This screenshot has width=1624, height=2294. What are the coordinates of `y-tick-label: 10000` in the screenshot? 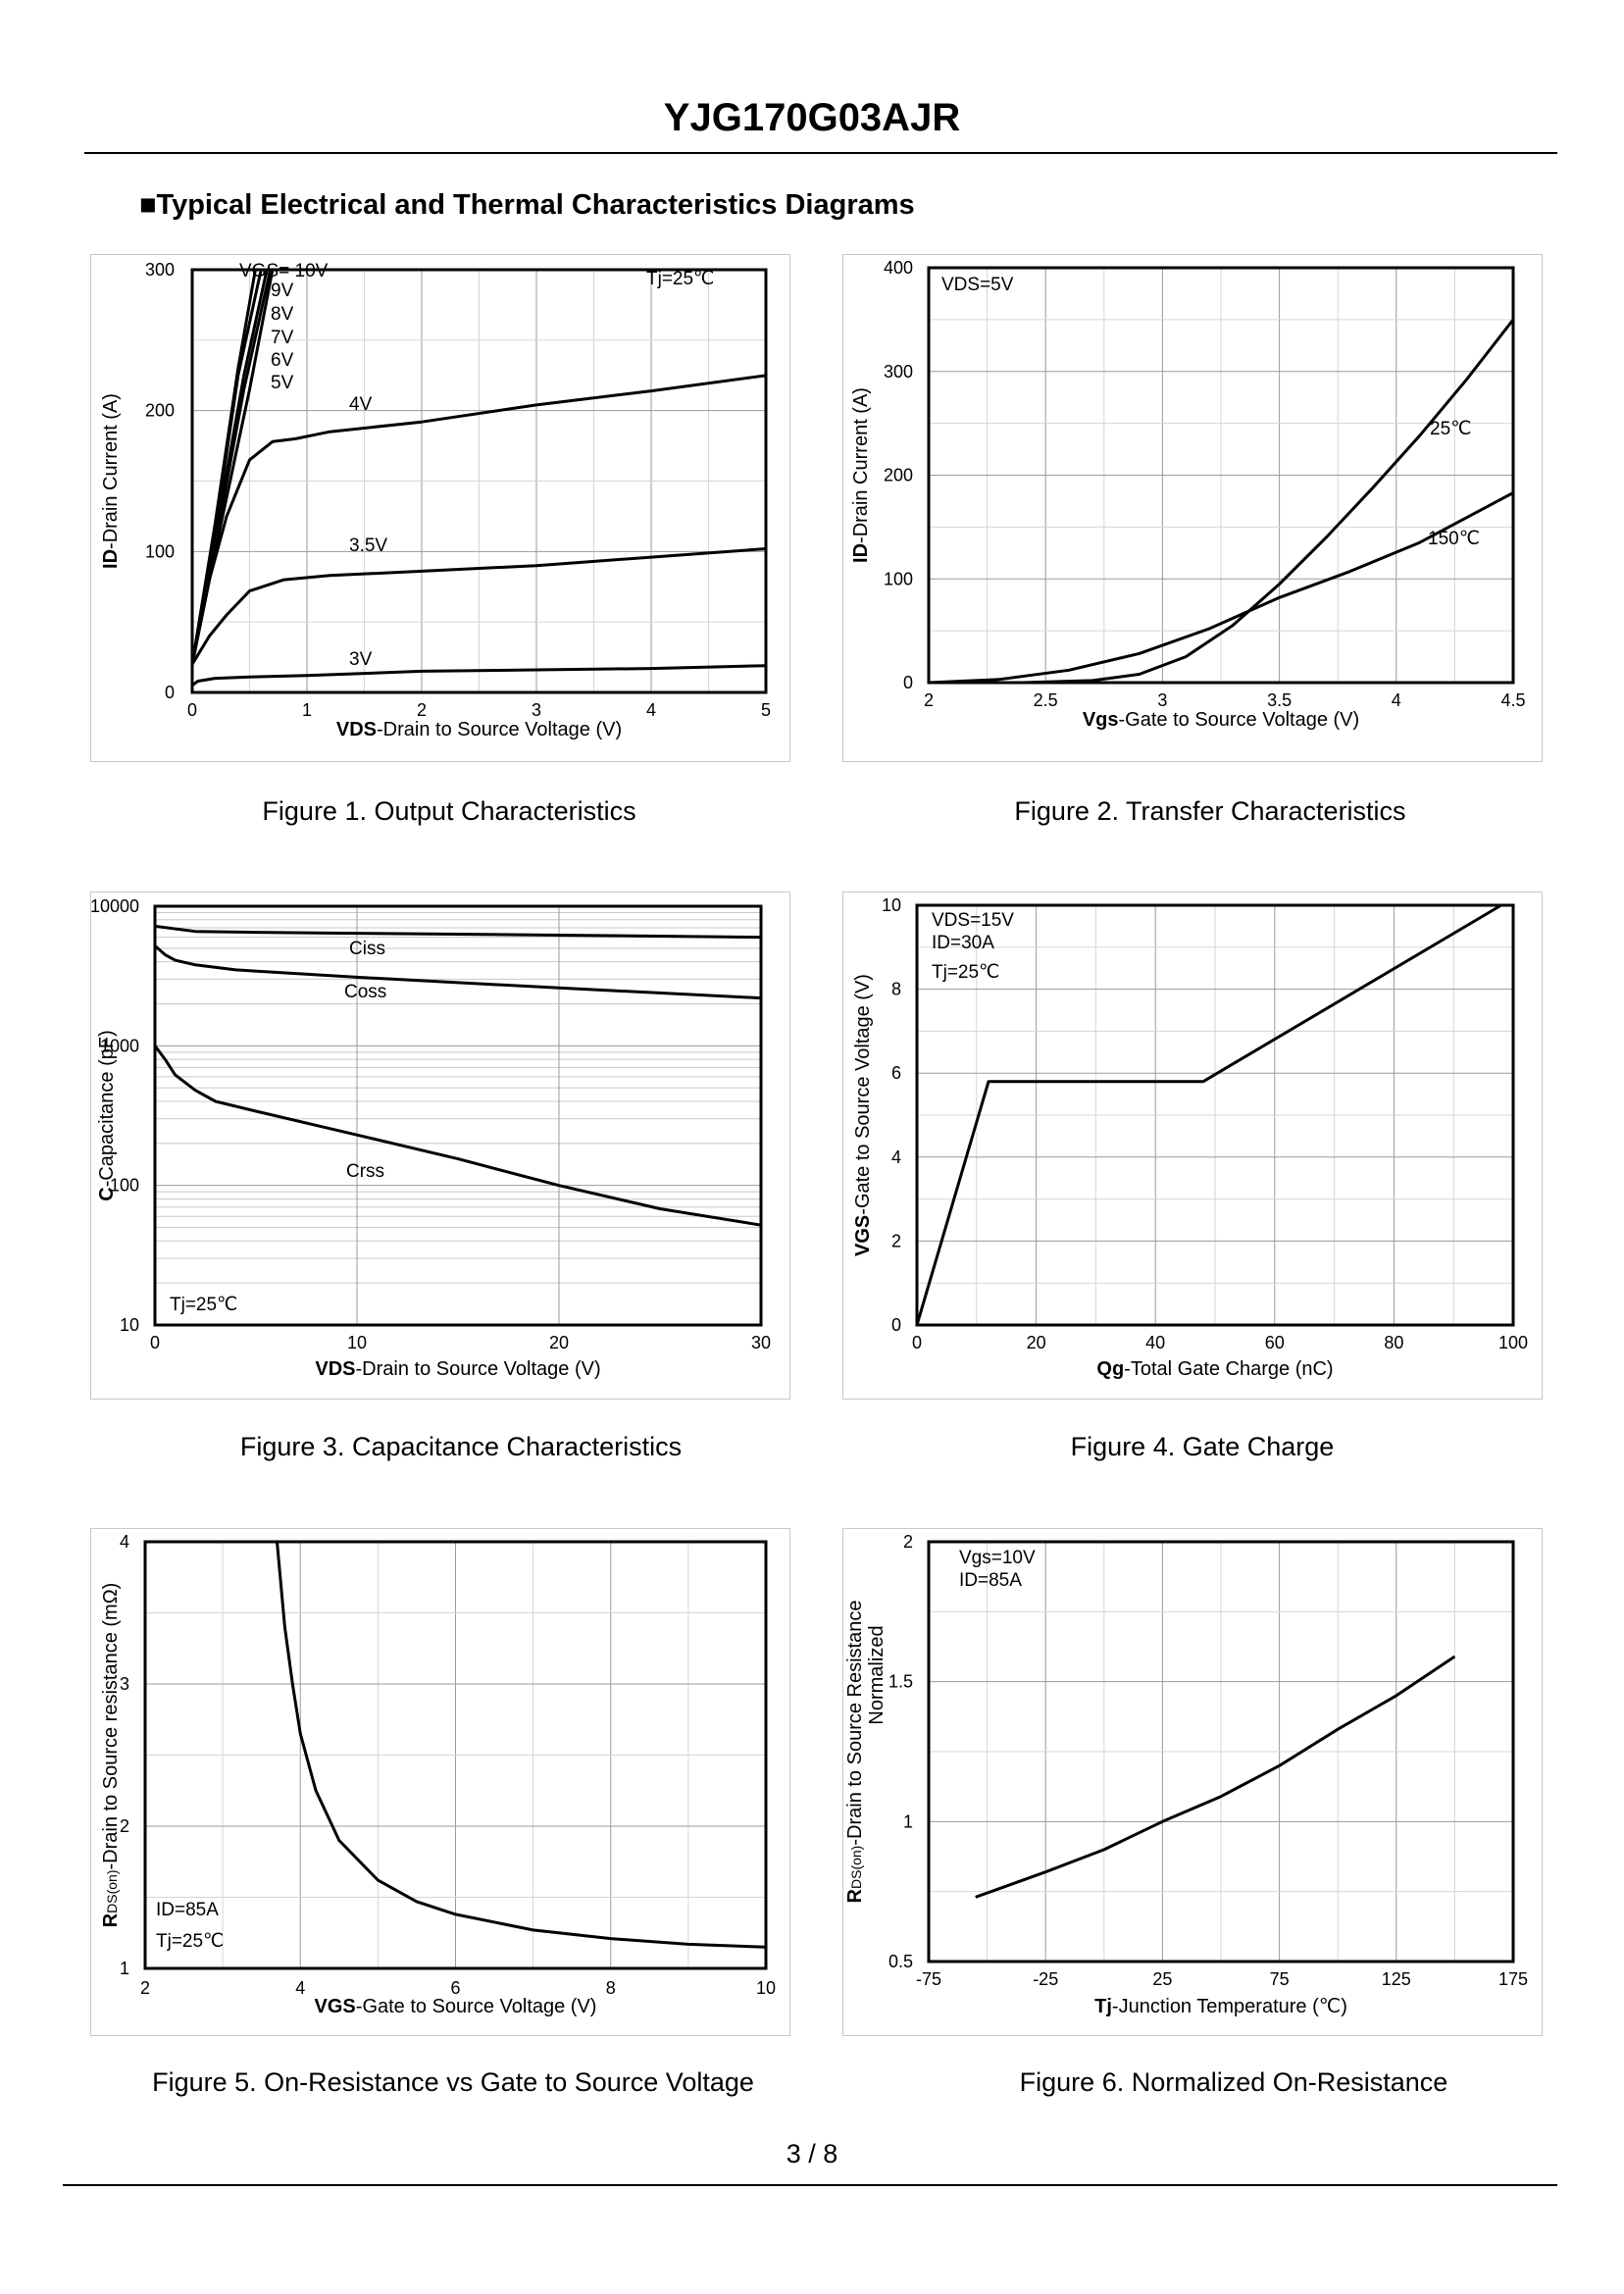 It's located at (115, 906).